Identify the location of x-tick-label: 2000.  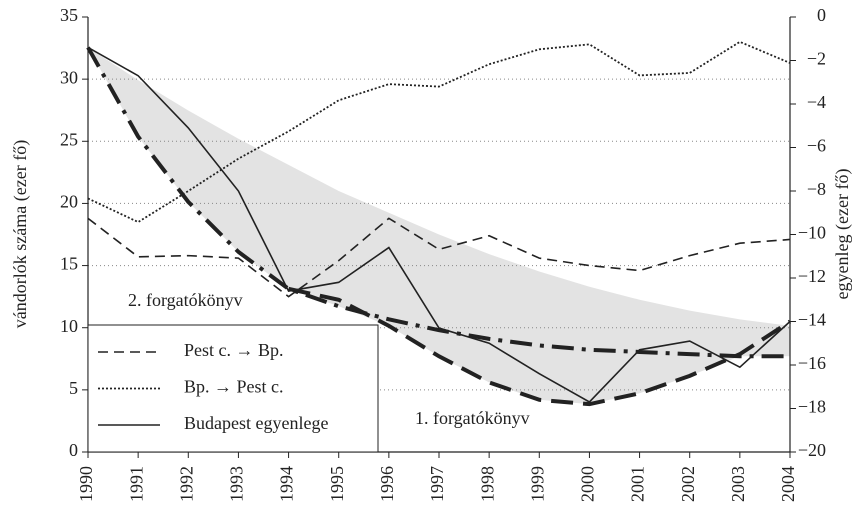
(588, 484).